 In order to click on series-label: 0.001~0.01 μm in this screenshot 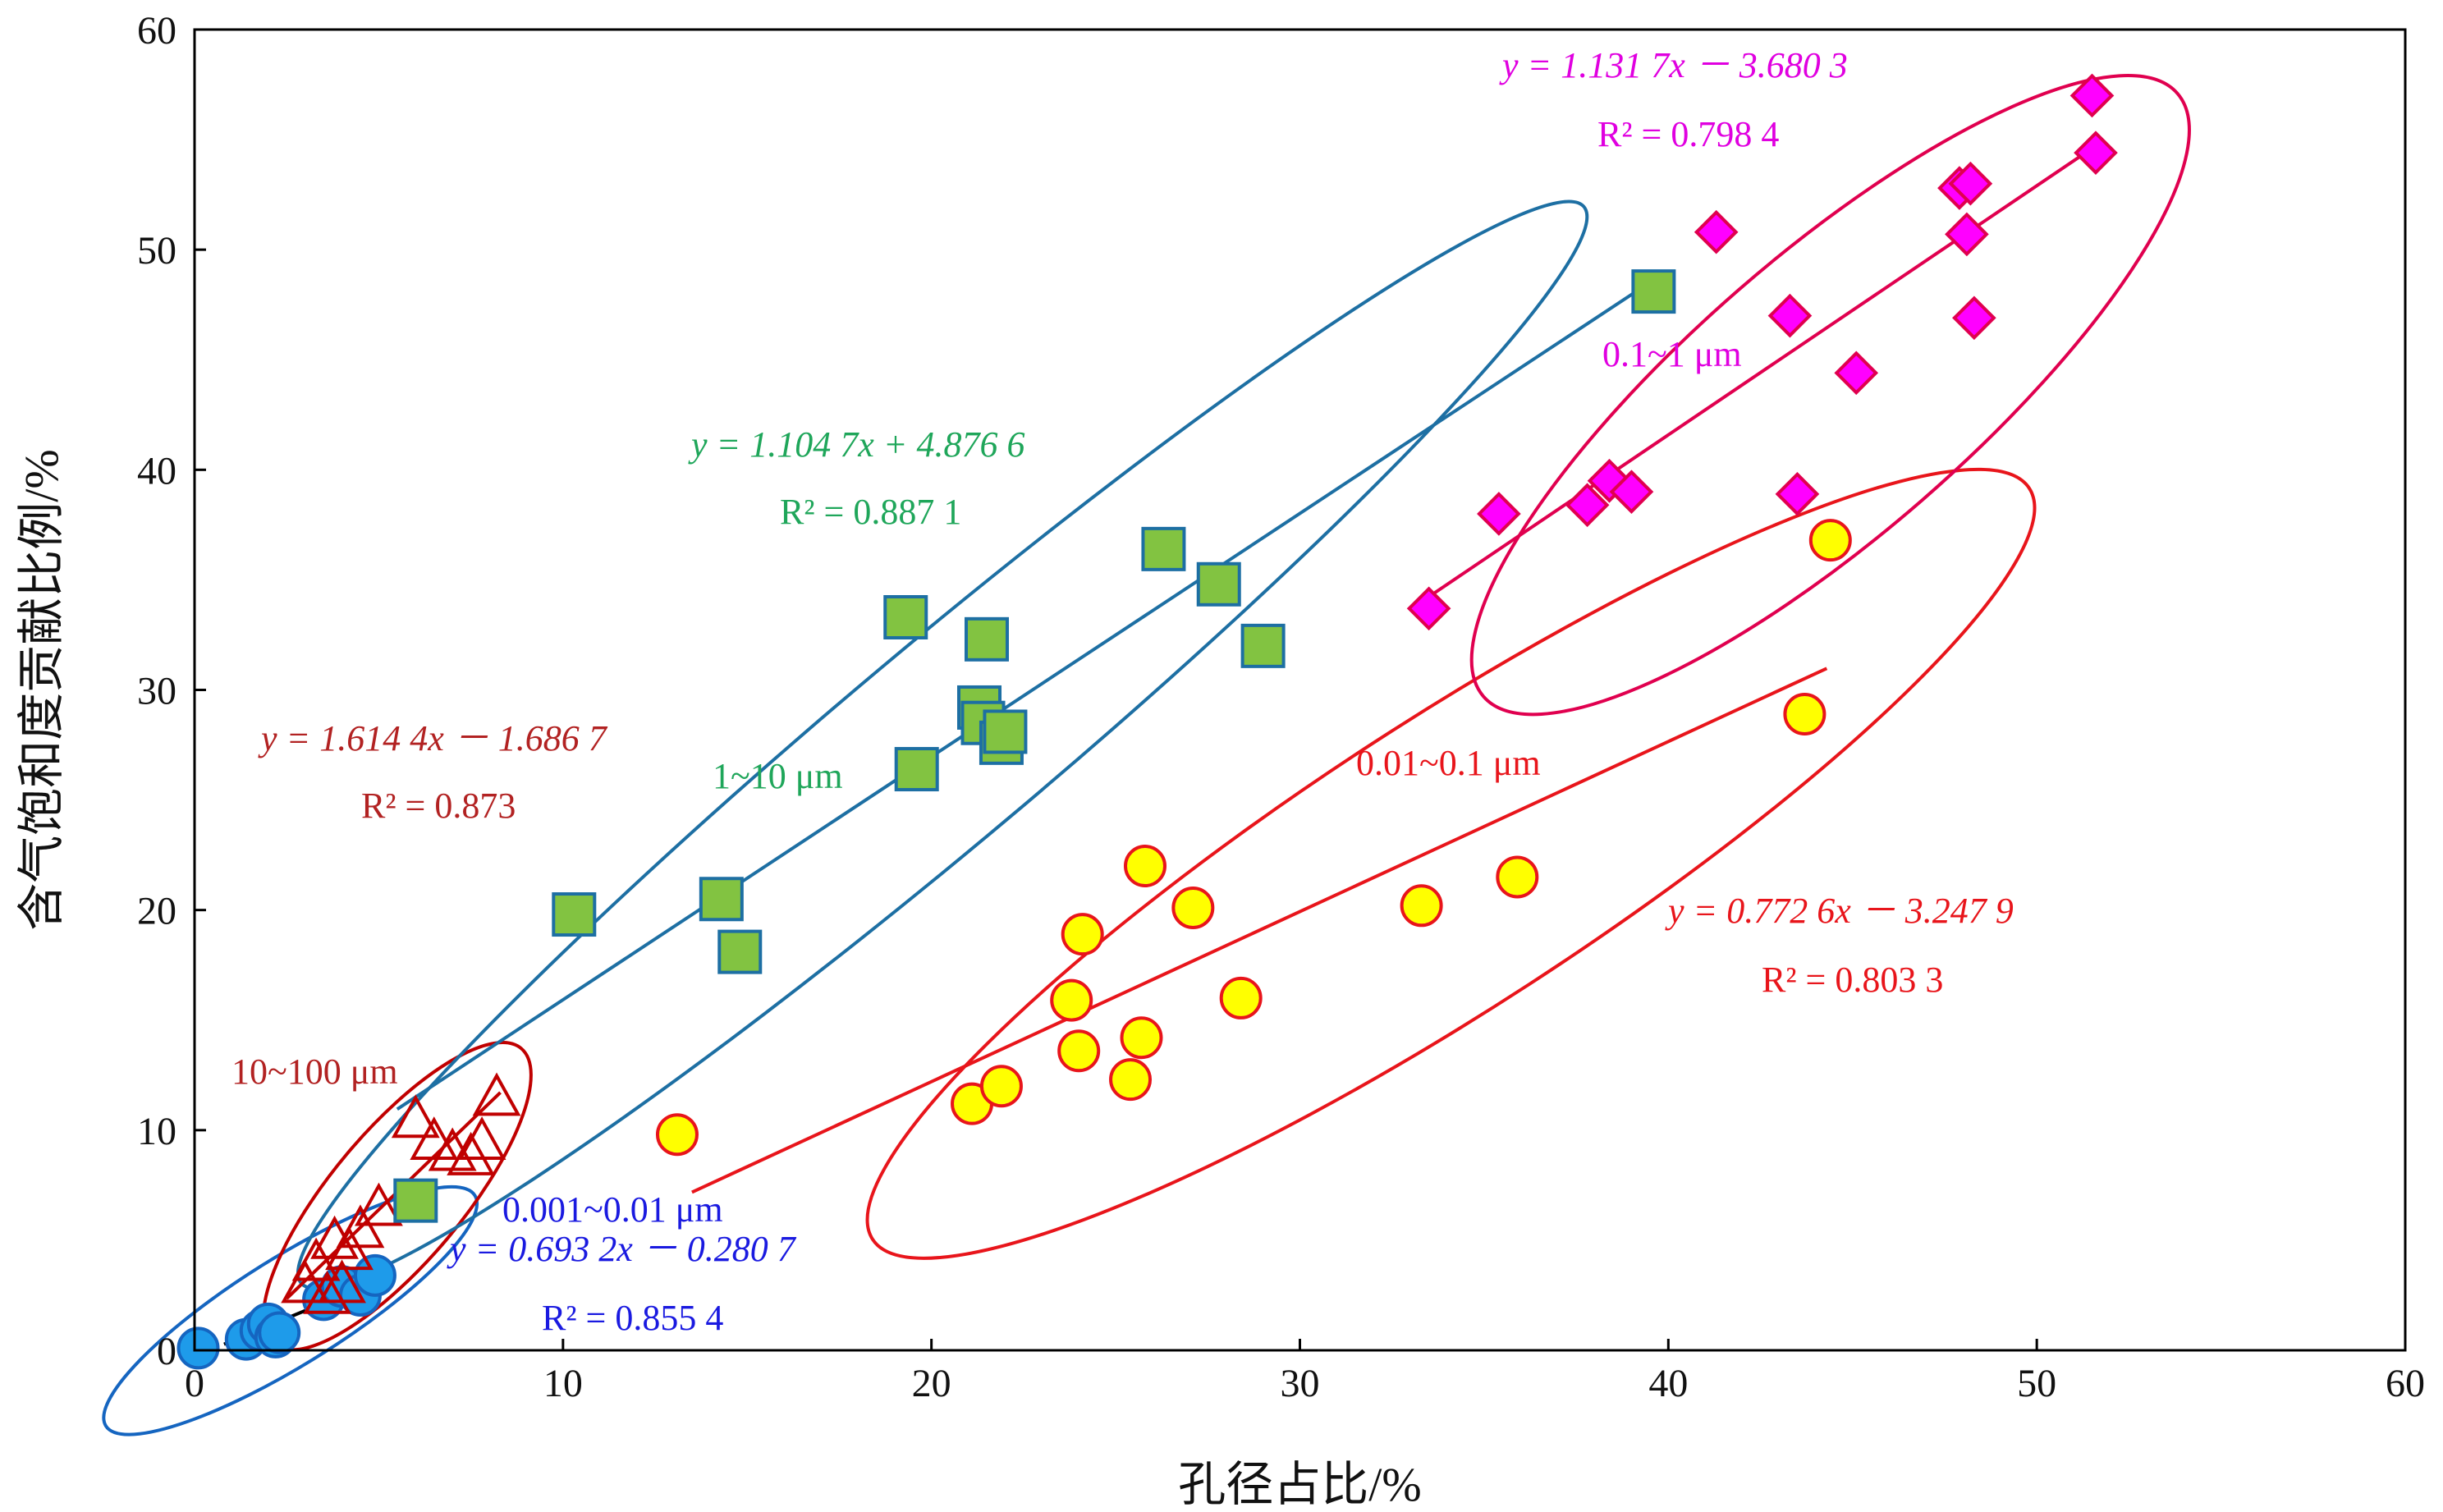, I will do `click(612, 1209)`.